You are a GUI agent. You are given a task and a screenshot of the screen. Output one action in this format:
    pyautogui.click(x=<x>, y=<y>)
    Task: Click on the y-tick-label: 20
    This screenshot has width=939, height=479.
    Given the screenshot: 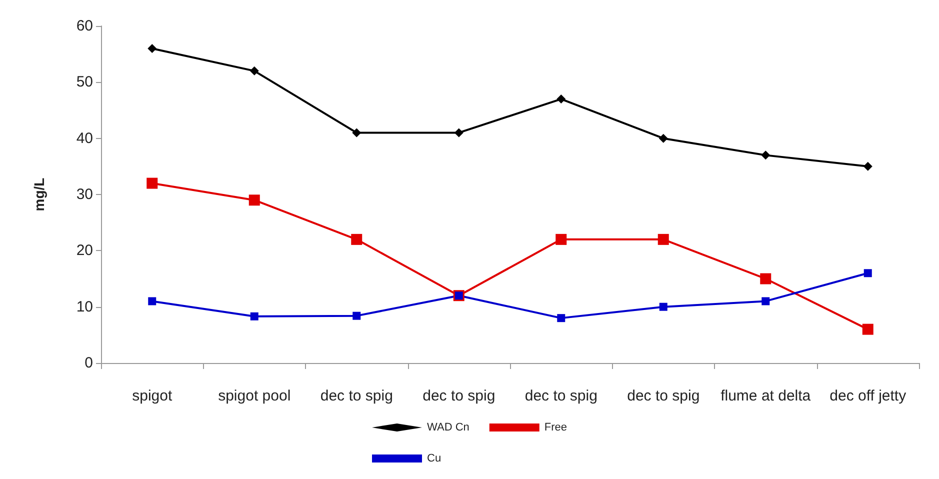 What is the action you would take?
    pyautogui.click(x=84, y=251)
    